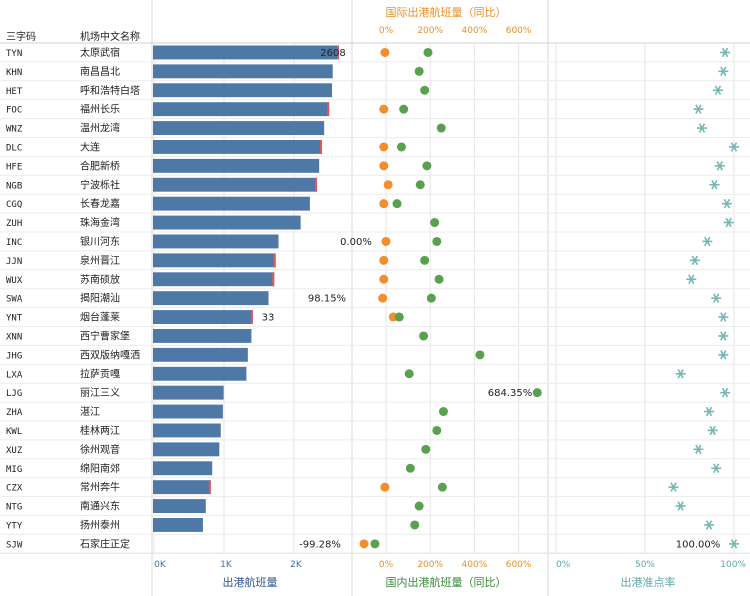  I want to click on row-name: 温州龙湾, so click(100, 128).